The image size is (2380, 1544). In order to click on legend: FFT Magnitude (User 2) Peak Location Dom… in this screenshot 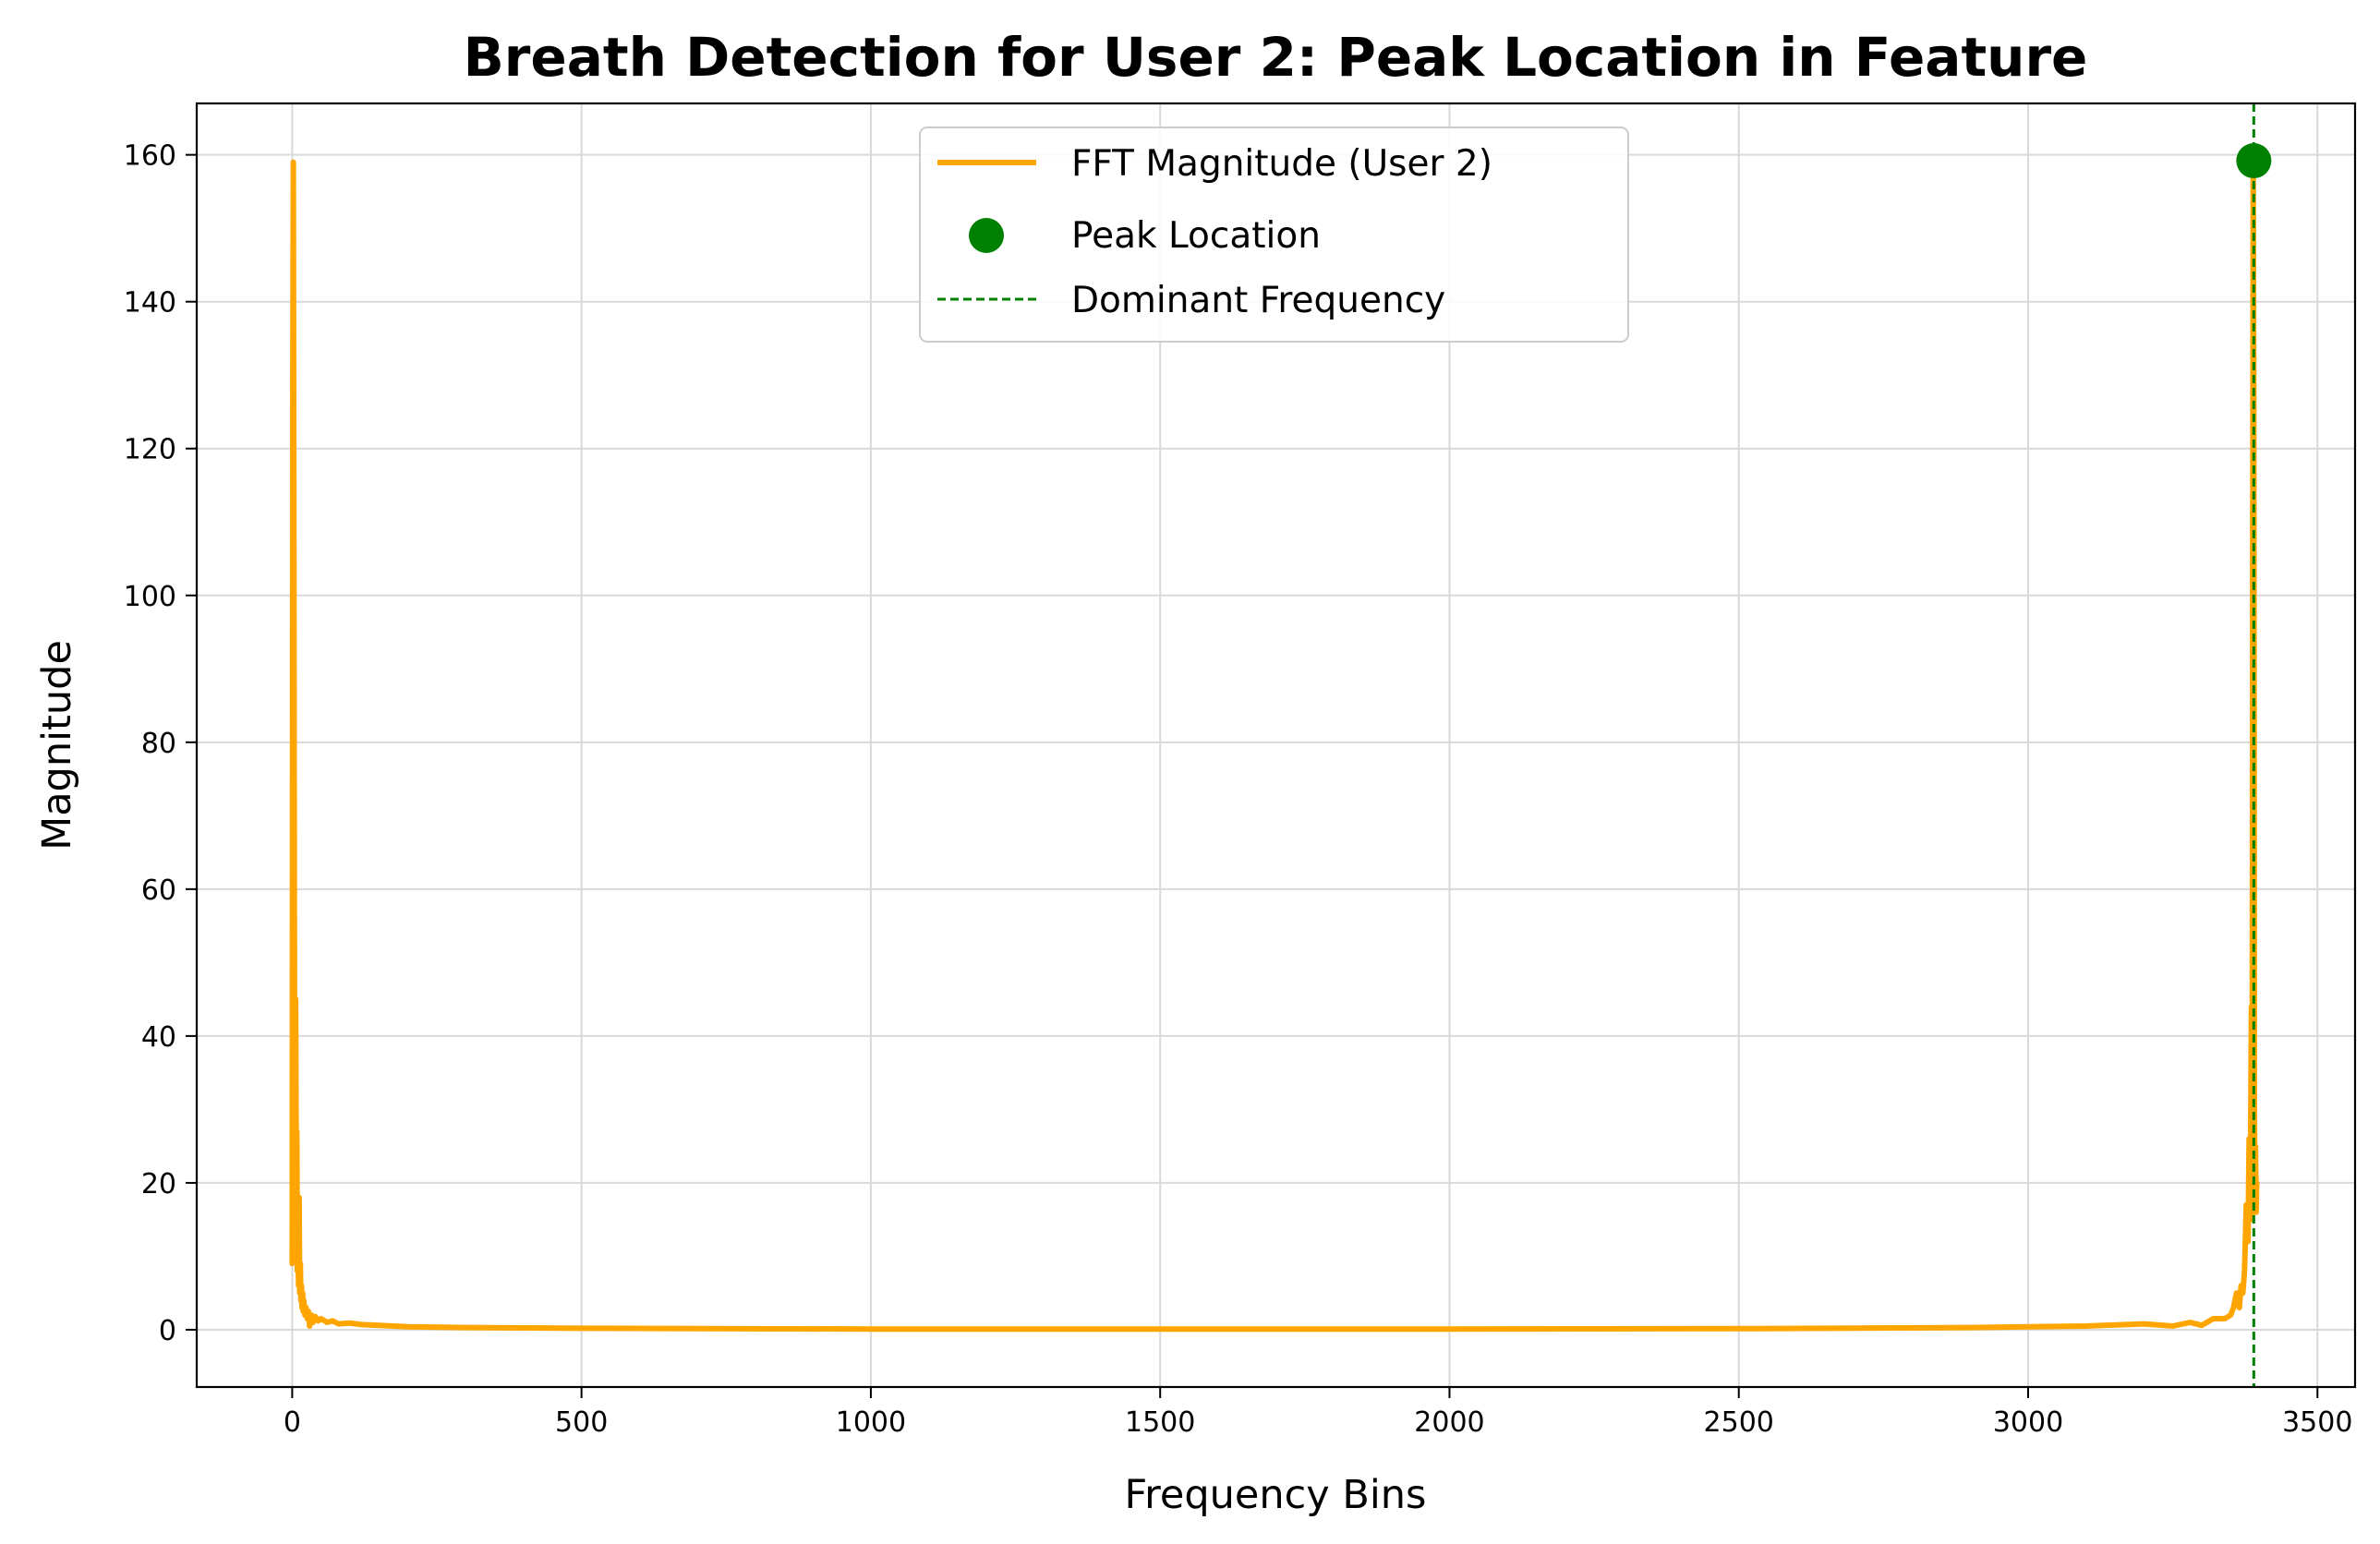, I will do `click(1274, 235)`.